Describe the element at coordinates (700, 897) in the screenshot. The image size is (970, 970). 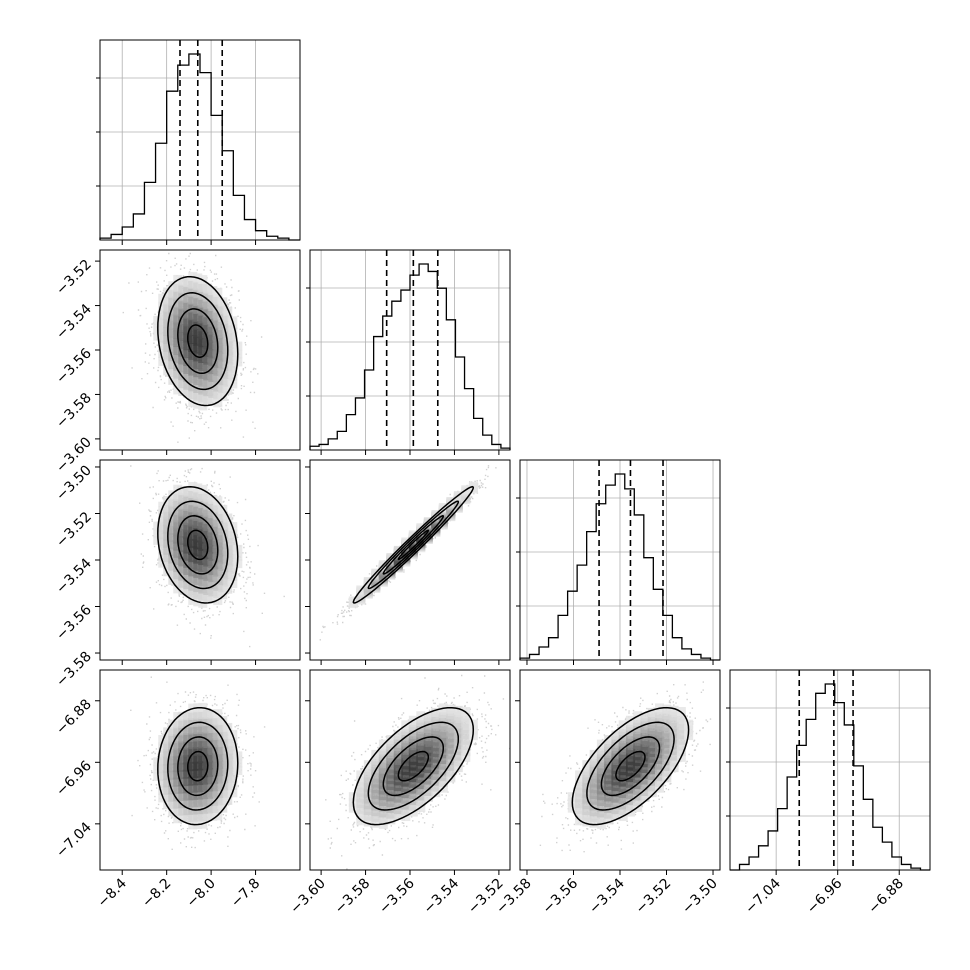
I see `x-tick-label: −3.50` at that location.